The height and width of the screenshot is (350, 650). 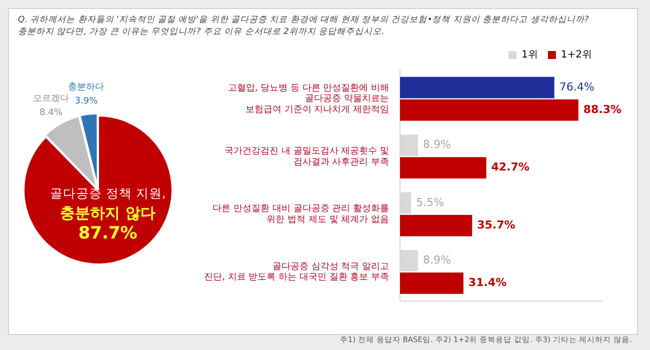 What do you see at coordinates (108, 203) in the screenshot?
I see `slice-label: 골다공증 정책 지원, 충분하지 않다` at bounding box center [108, 203].